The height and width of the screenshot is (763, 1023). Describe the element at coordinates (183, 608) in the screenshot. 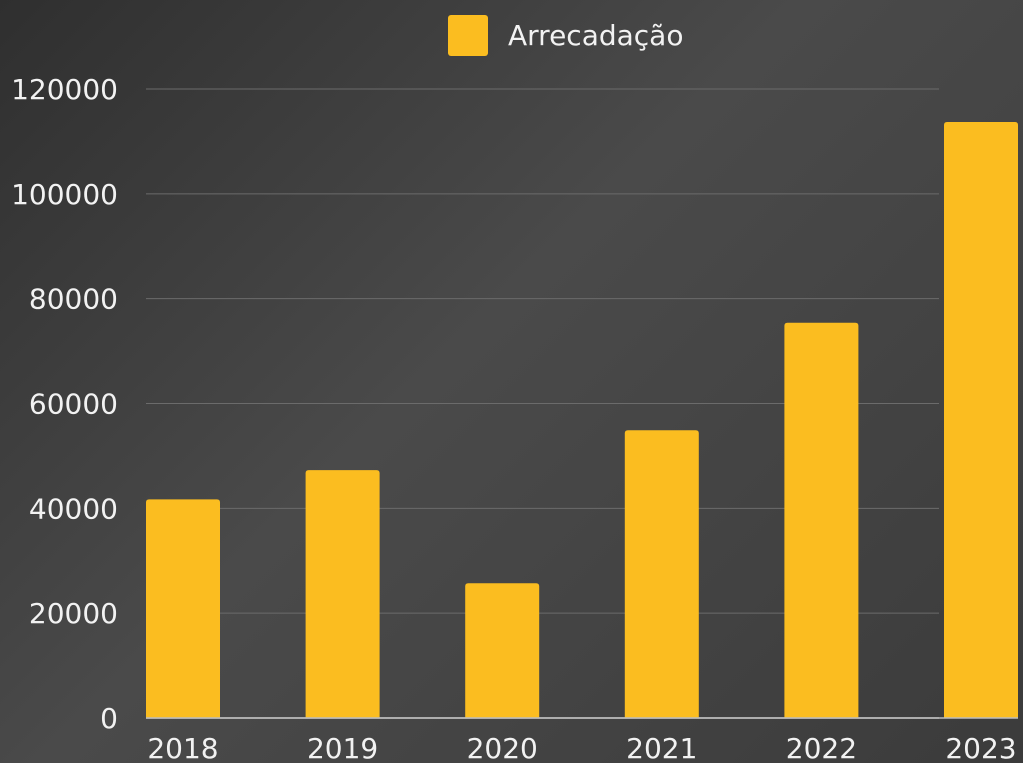

I see `bar-2018` at that location.